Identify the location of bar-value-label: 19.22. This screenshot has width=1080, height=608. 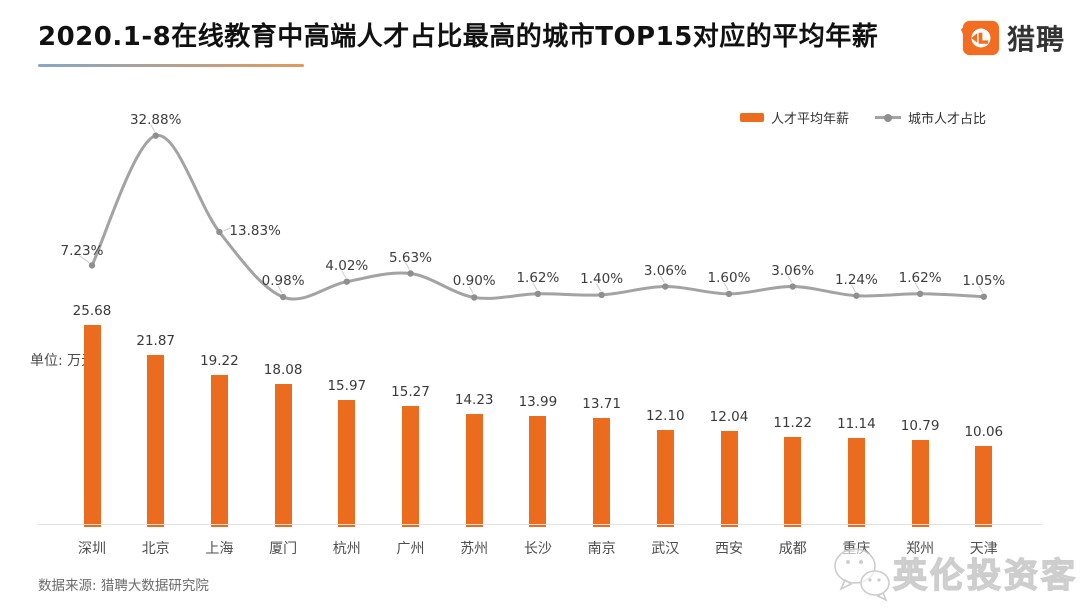
(219, 361).